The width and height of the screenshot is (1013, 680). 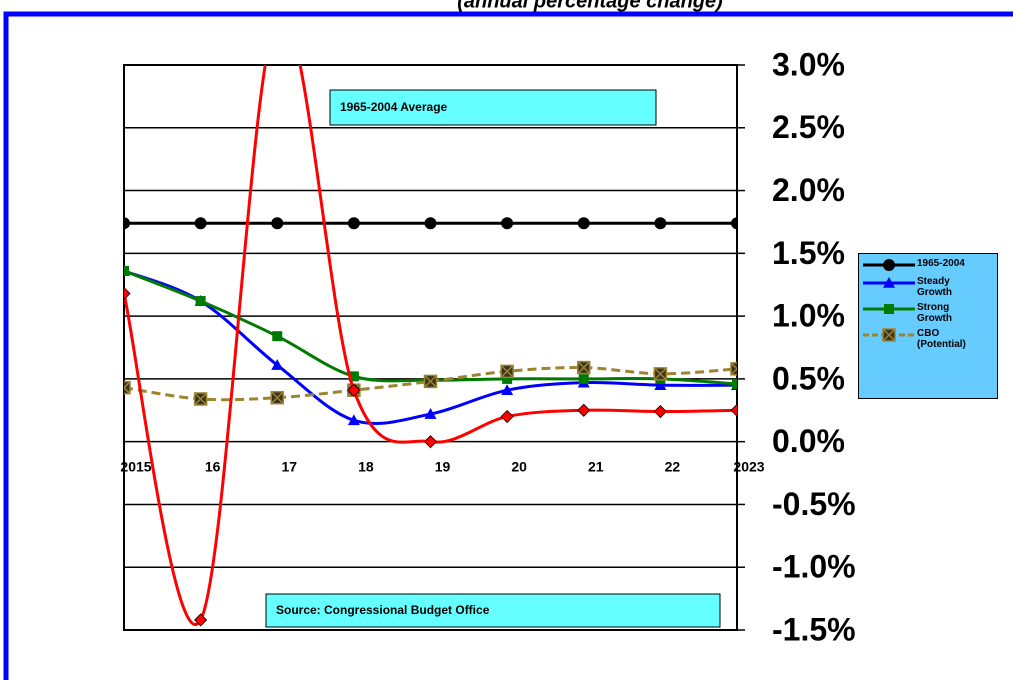 What do you see at coordinates (814, 504) in the screenshot?
I see `y-tick-label: -0.5%` at bounding box center [814, 504].